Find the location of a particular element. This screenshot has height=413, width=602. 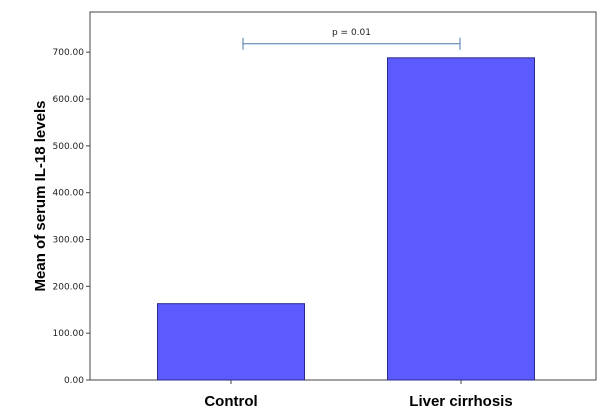

y-tick-label: 100.00 is located at coordinates (69, 334).